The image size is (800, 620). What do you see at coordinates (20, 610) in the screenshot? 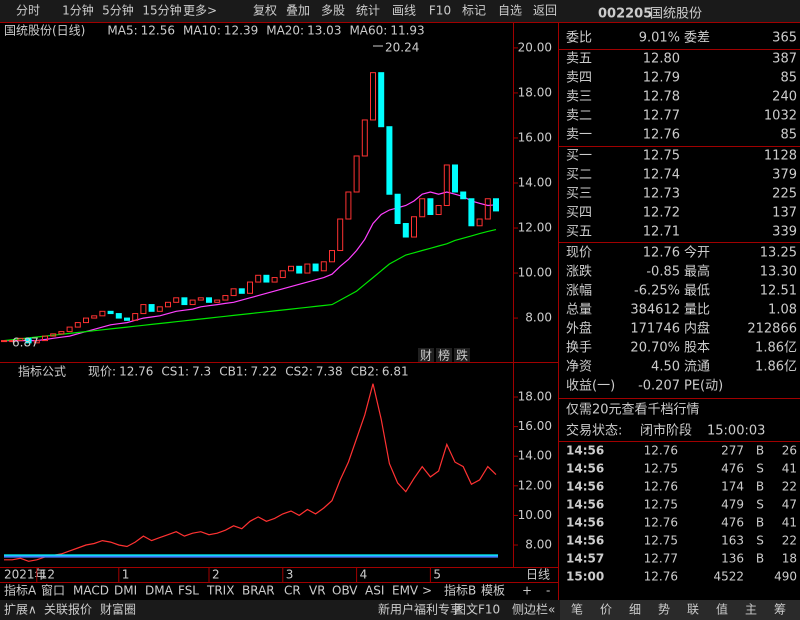
I see `footer-link: 扩展∧` at bounding box center [20, 610].